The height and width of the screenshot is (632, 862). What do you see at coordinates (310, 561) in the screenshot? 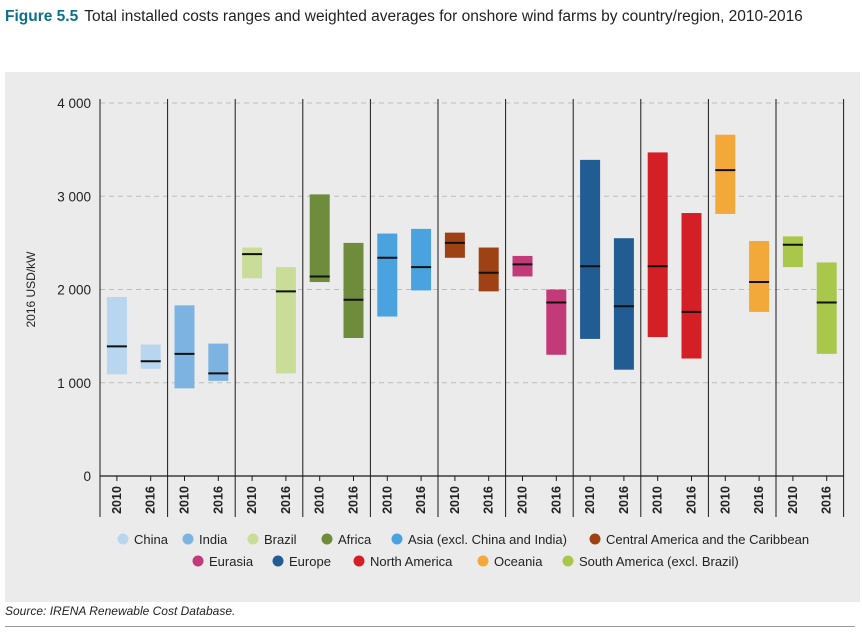
I see `legend-label: Europe` at bounding box center [310, 561].